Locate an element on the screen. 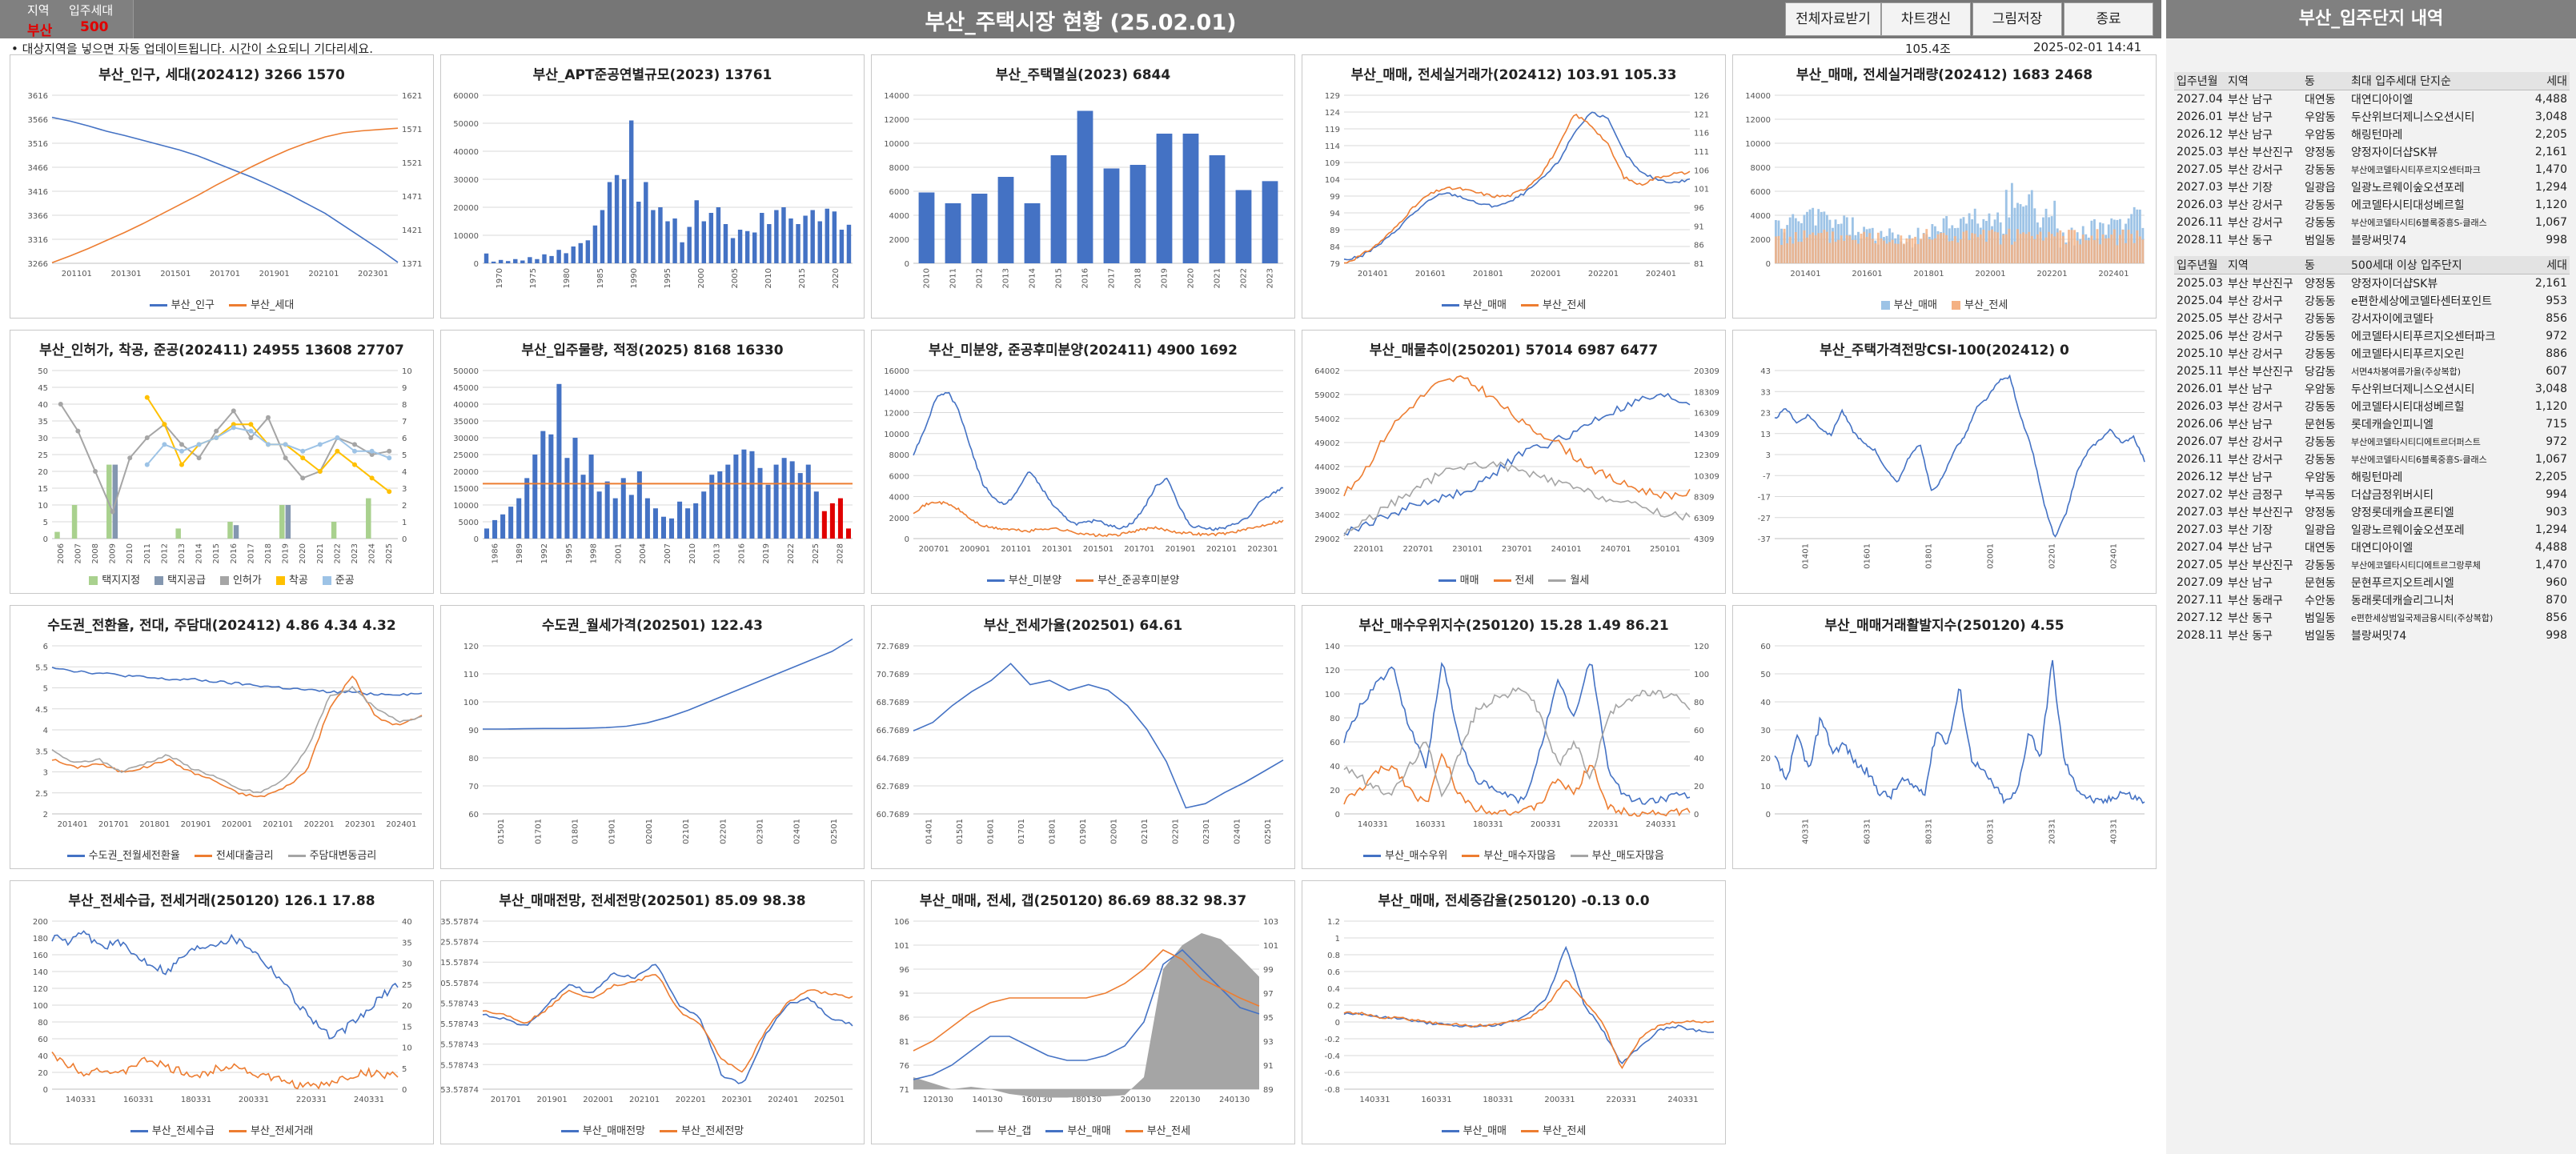 The width and height of the screenshot is (2576, 1154). table-cell: 대연동 is located at coordinates (2320, 100).